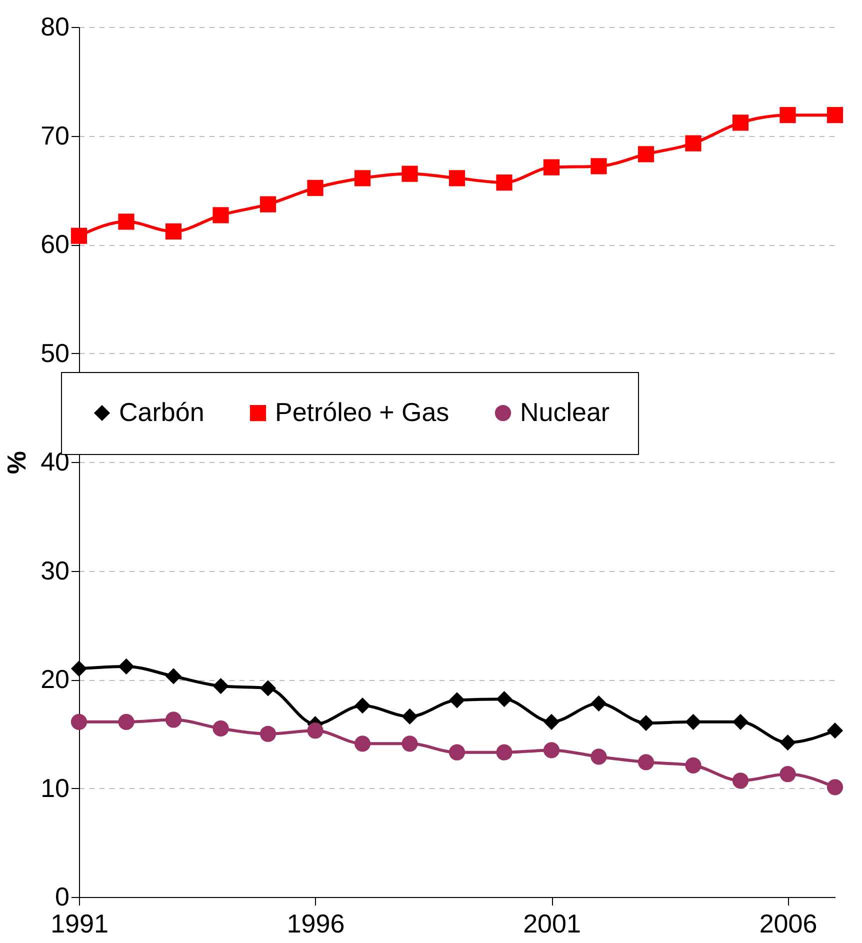 This screenshot has height=943, width=862. I want to click on x-tick-label: 1996, so click(315, 923).